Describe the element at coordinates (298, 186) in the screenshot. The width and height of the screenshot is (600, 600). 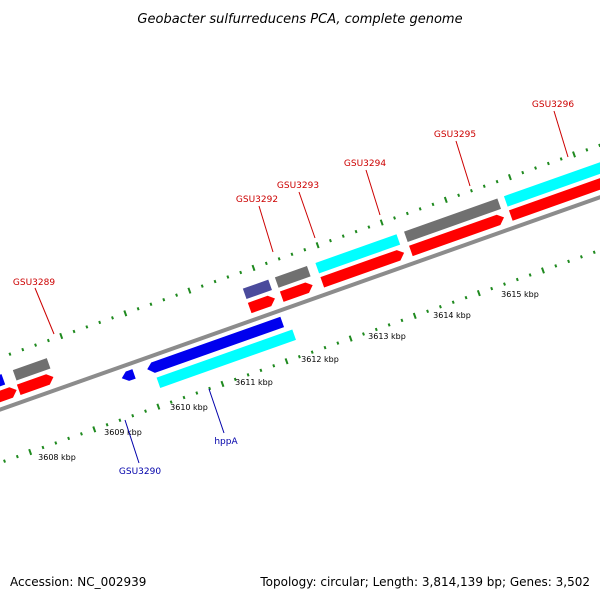
I see `gene-label-gsu3293: GSU3293` at that location.